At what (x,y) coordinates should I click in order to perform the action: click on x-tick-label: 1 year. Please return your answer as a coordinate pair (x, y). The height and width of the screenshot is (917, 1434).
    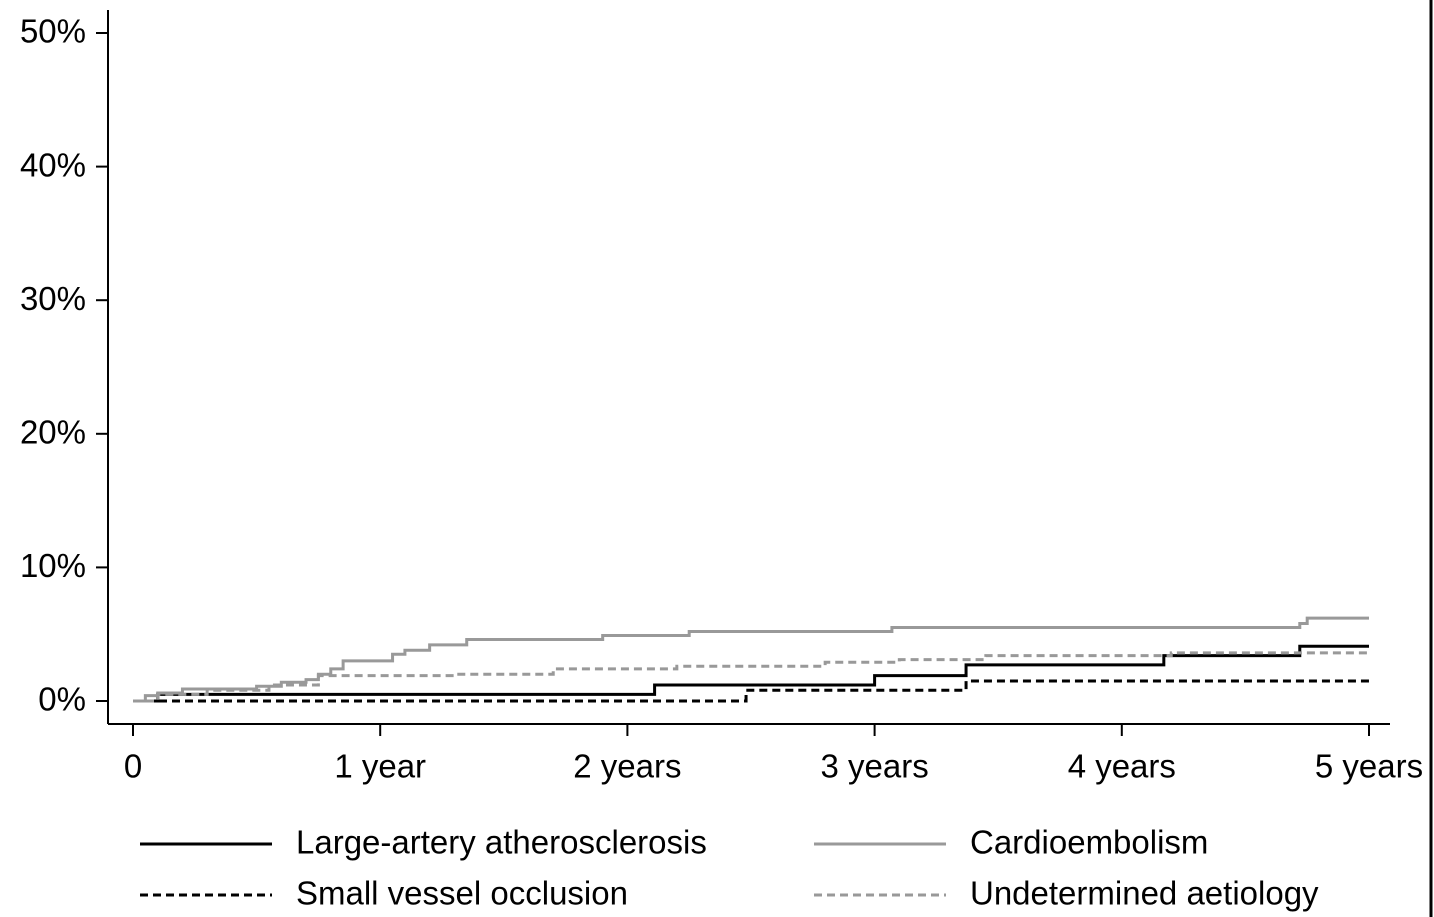
    Looking at the image, I should click on (380, 766).